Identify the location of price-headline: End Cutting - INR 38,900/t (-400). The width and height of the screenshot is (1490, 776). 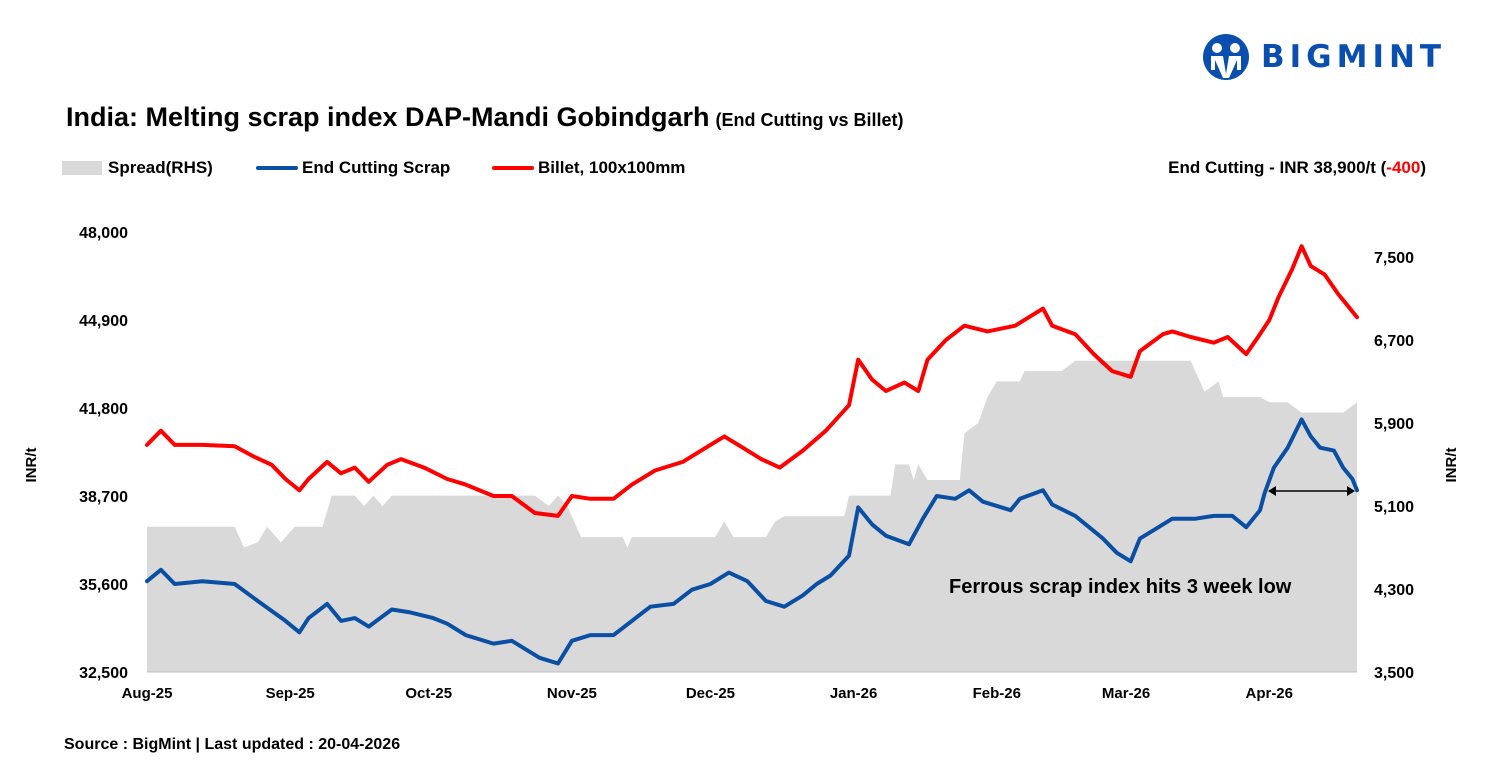
(1297, 168).